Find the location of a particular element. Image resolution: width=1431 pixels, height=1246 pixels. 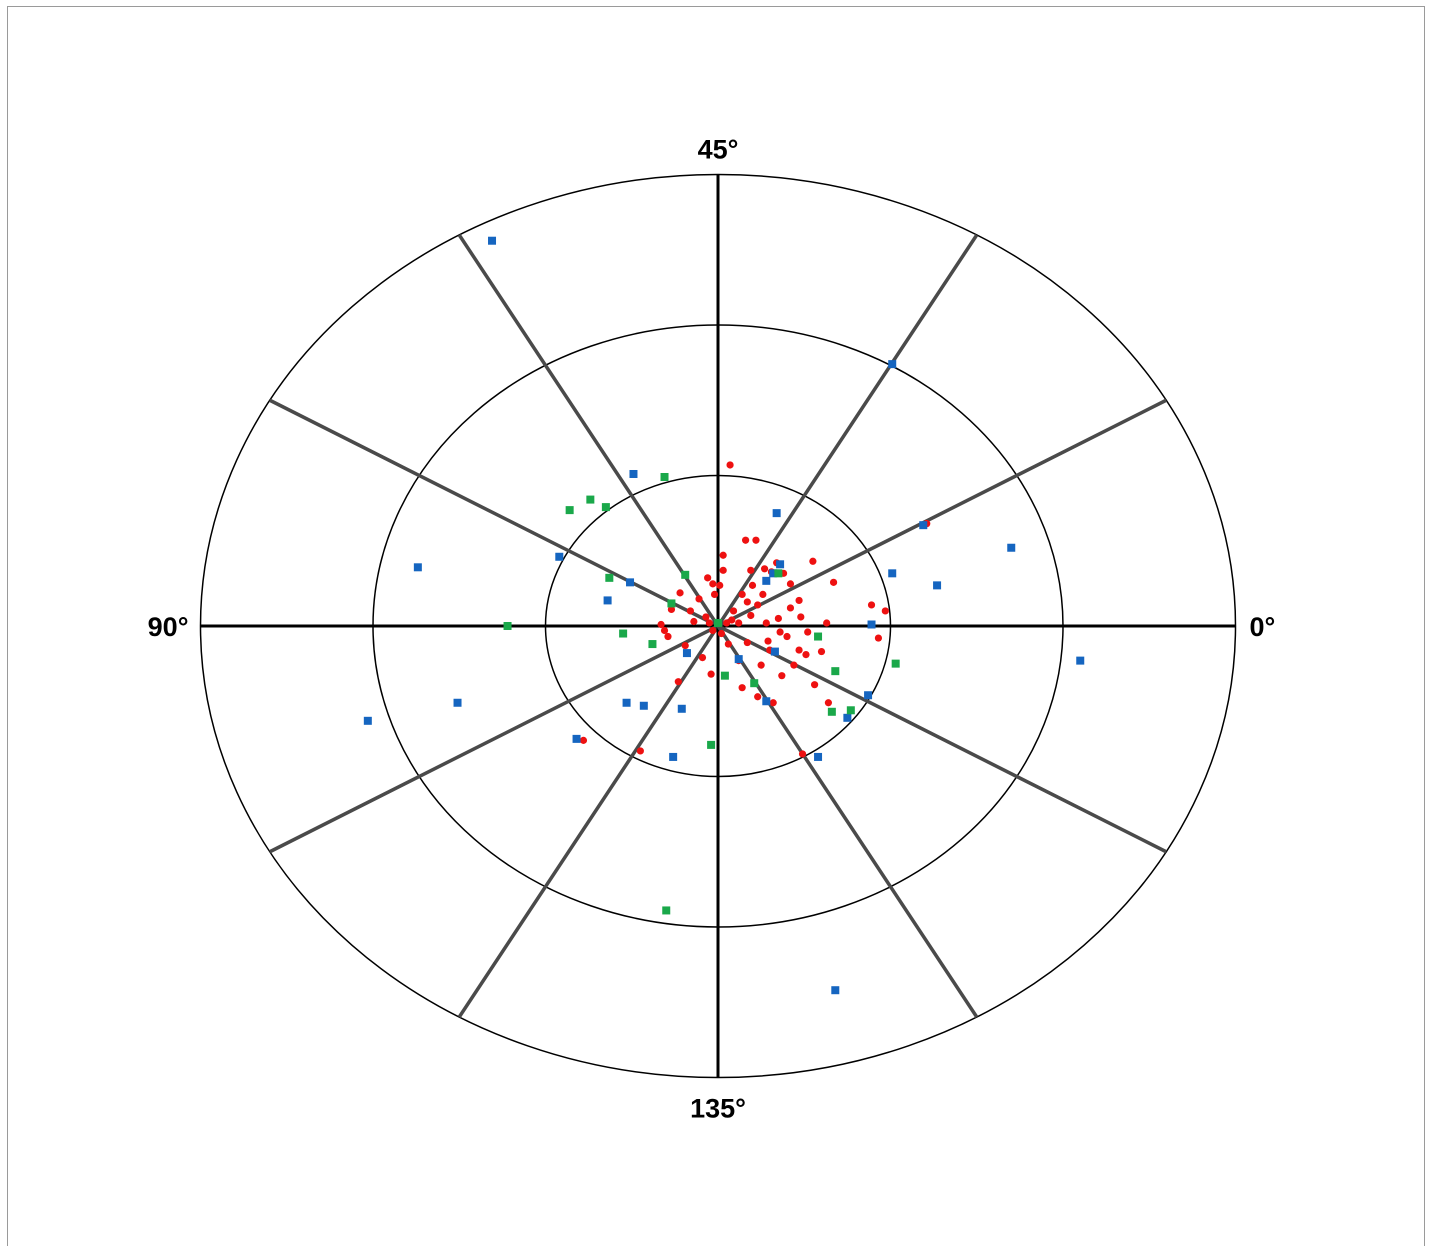

angle-label-0: 0° is located at coordinates (1263, 627).